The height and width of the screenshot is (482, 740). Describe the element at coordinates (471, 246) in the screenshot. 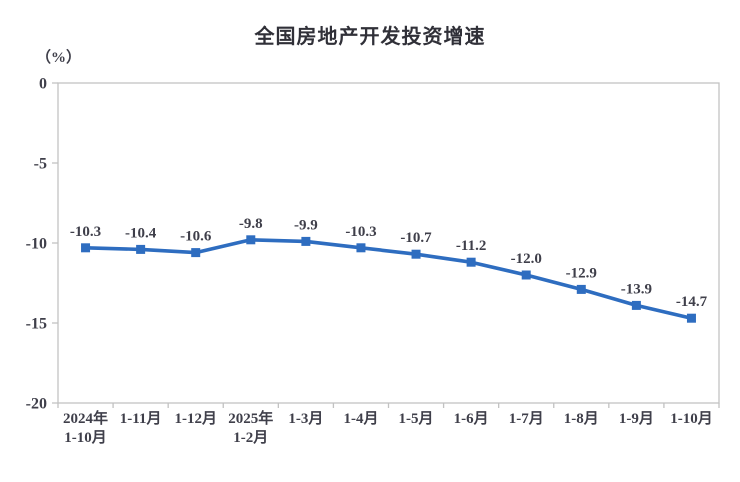

I see `data-point-label: -11.2` at that location.